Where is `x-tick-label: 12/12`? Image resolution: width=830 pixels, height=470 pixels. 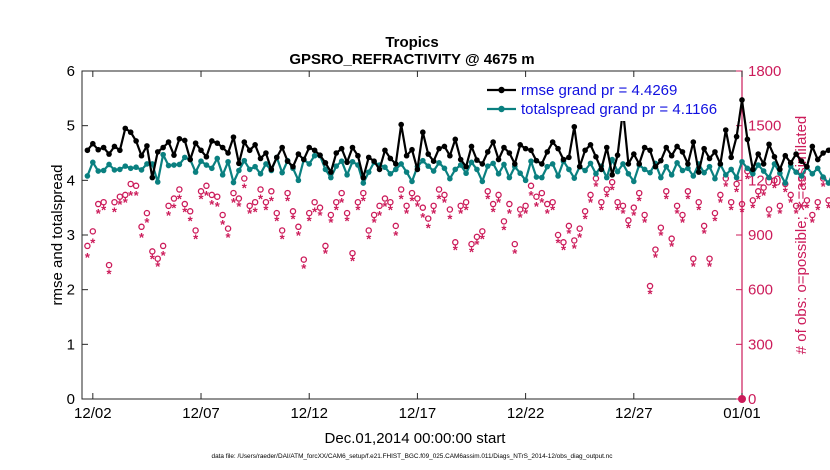 x-tick-label: 12/12 is located at coordinates (309, 413).